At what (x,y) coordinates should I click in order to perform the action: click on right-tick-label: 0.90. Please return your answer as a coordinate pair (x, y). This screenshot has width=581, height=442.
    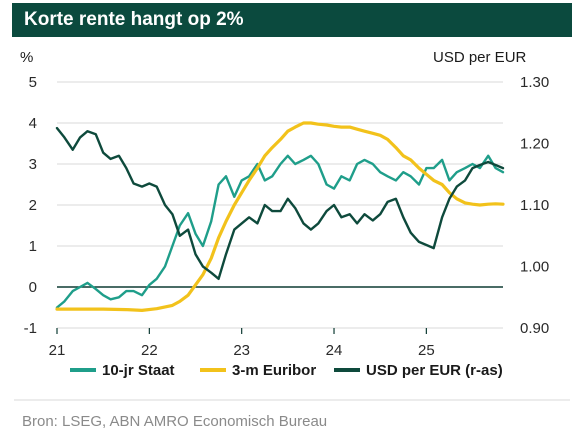
    Looking at the image, I should click on (534, 328).